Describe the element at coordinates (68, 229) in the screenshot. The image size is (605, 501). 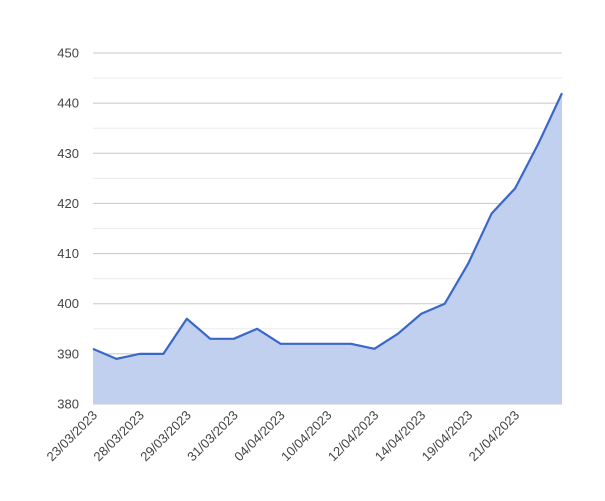
I see `y-axis: 380 390 400 410 420 430 440 450` at that location.